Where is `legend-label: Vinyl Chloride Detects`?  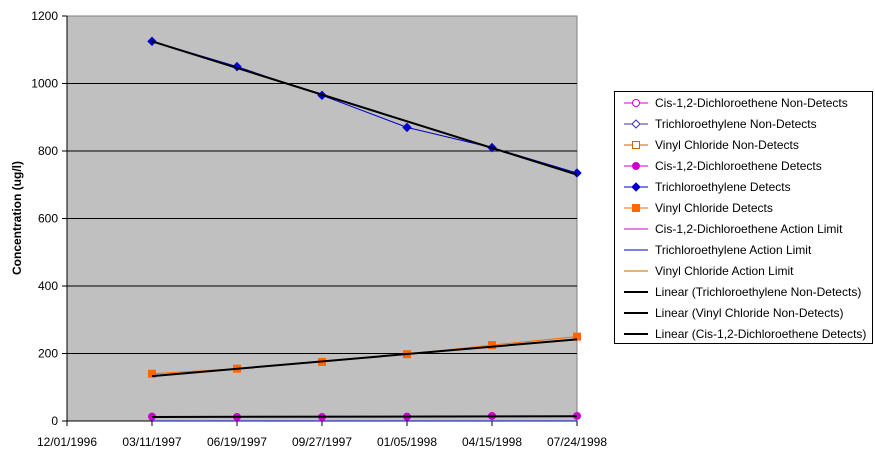 legend-label: Vinyl Chloride Detects is located at coordinates (714, 208).